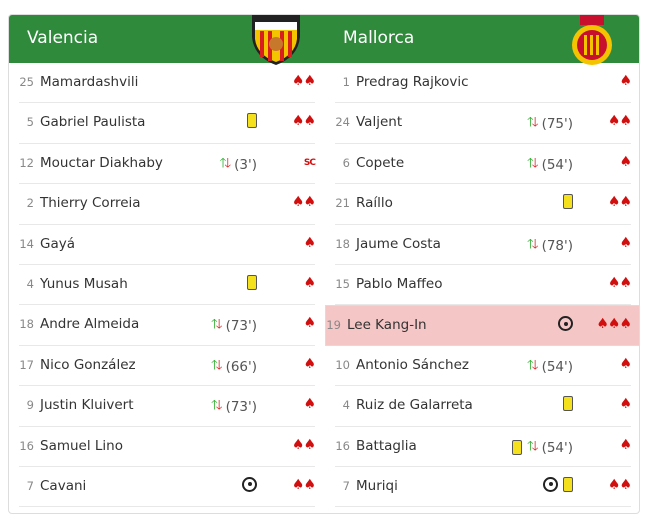 The width and height of the screenshot is (647, 514). I want to click on player-row: 19 Lee Kang-In ♠♠♠, so click(482, 325).